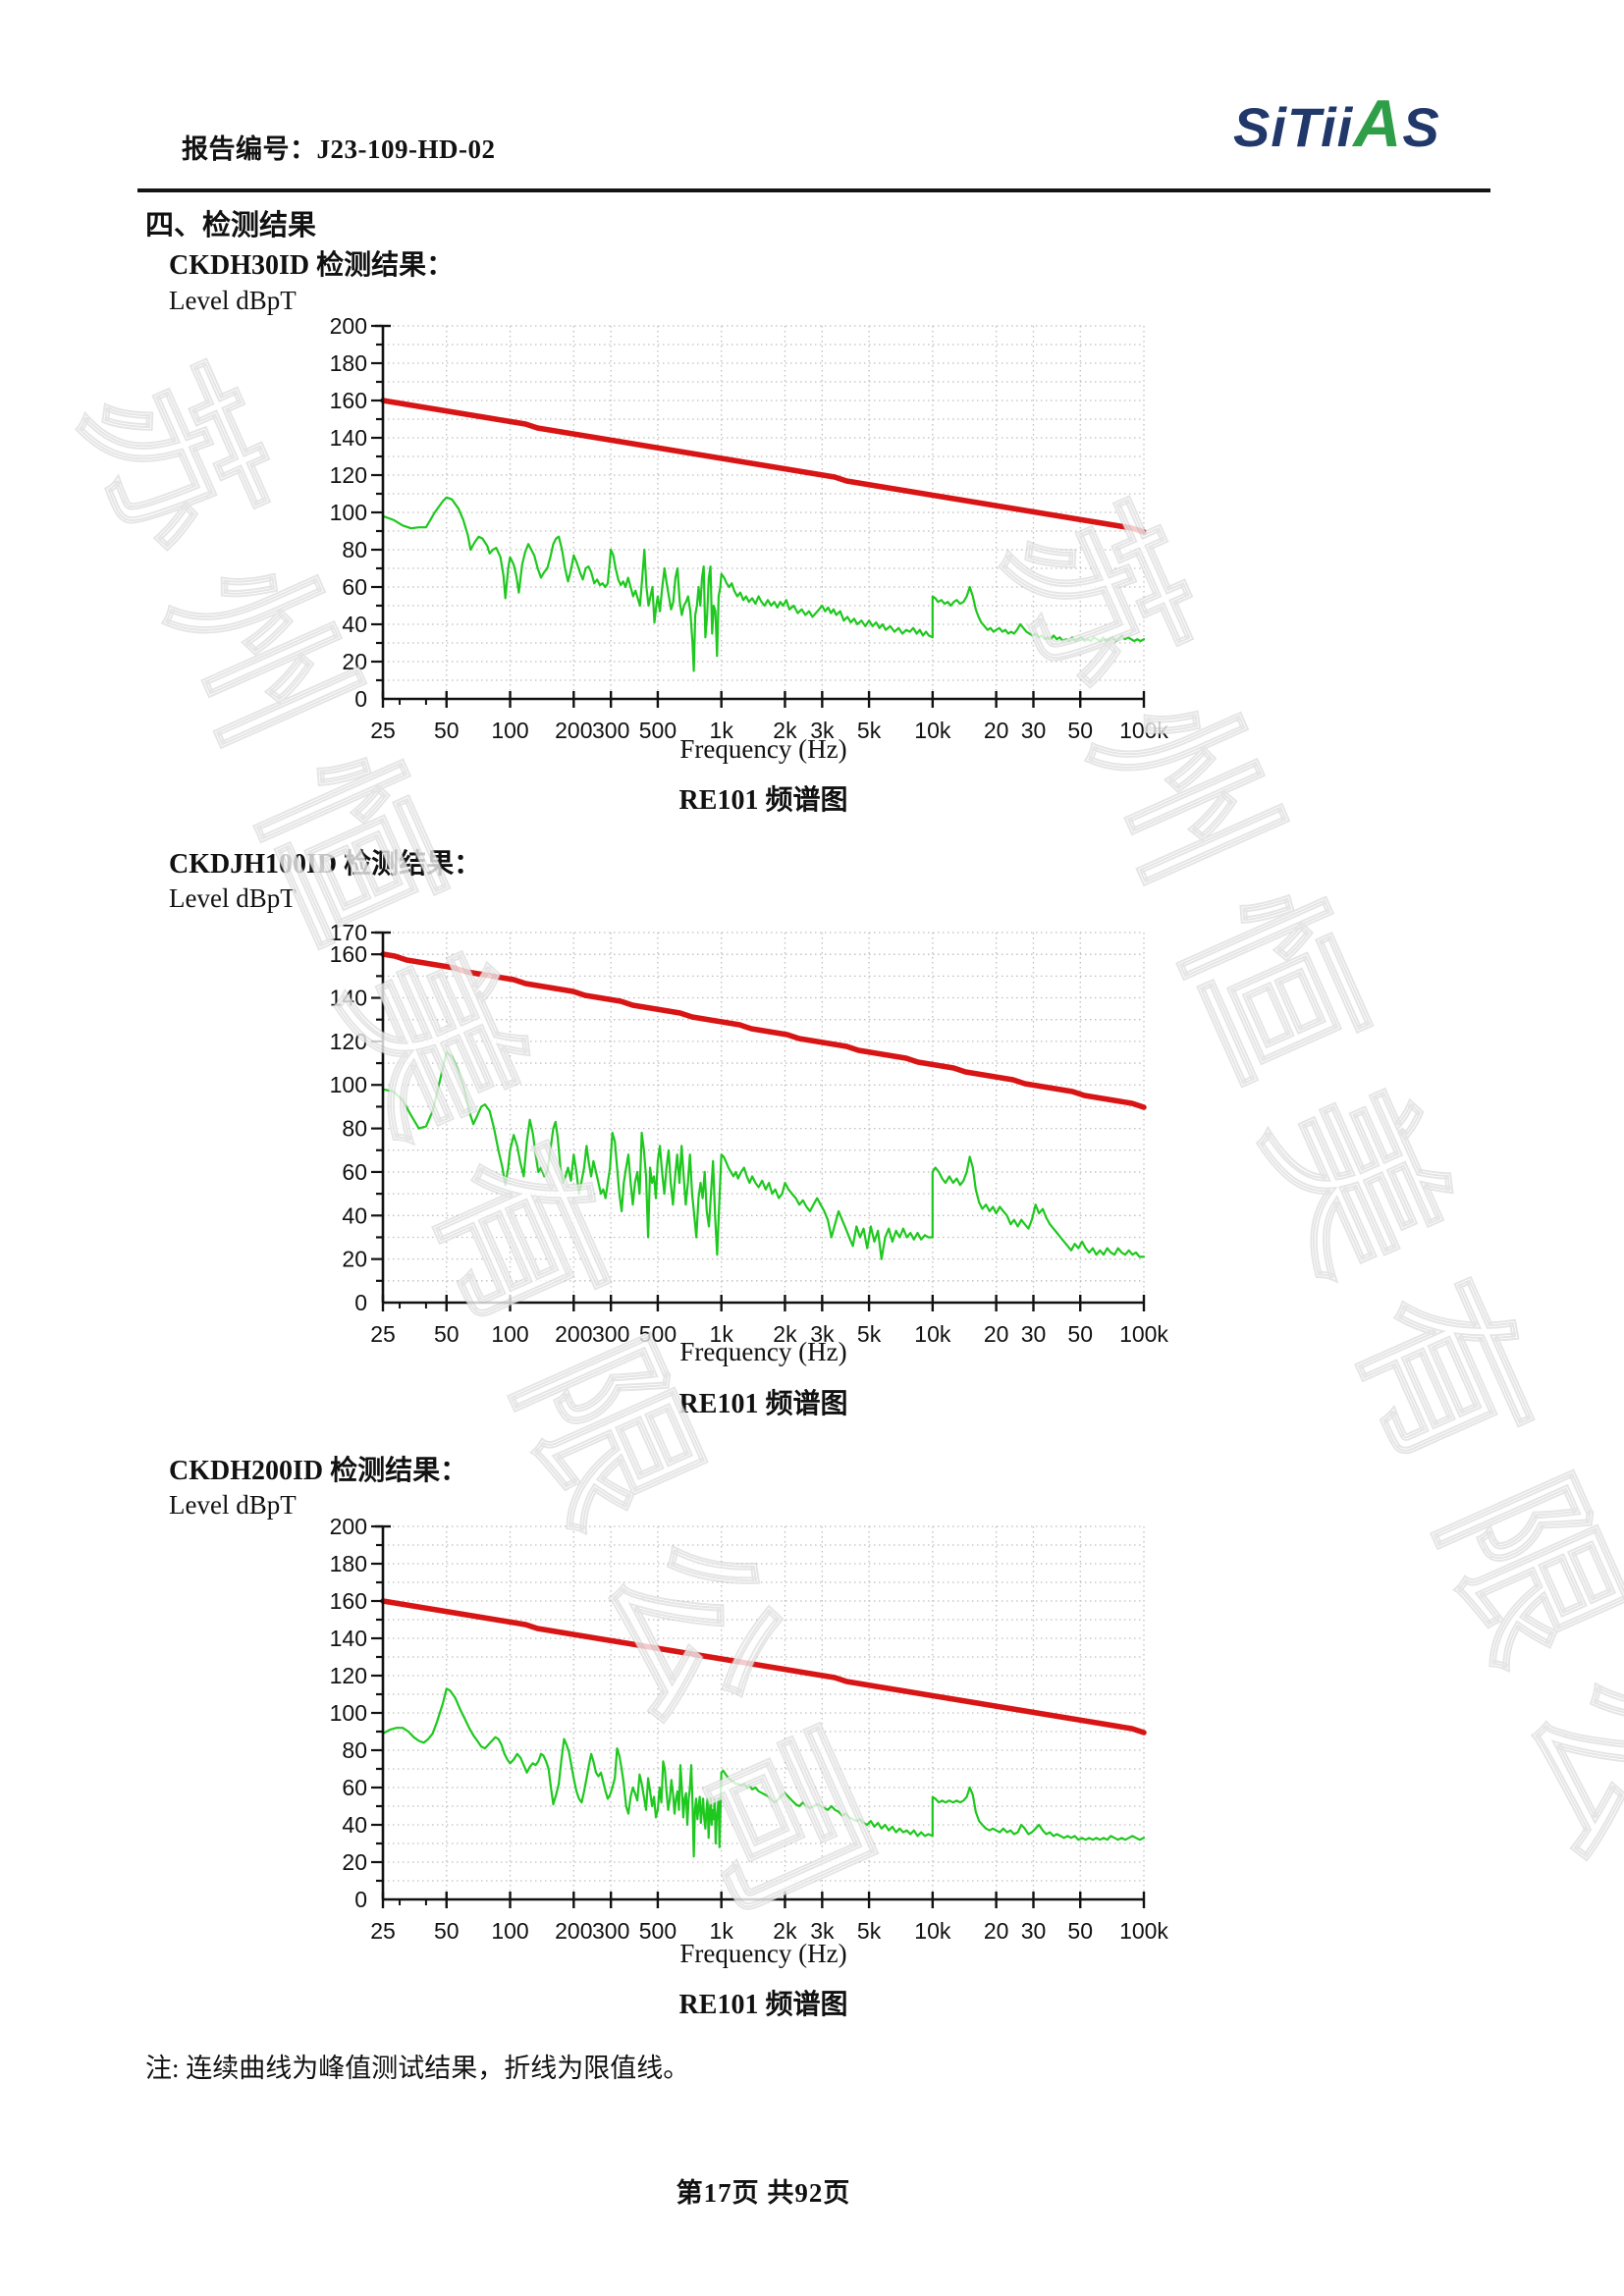  What do you see at coordinates (383, 1334) in the screenshot?
I see `svg-text: 25` at bounding box center [383, 1334].